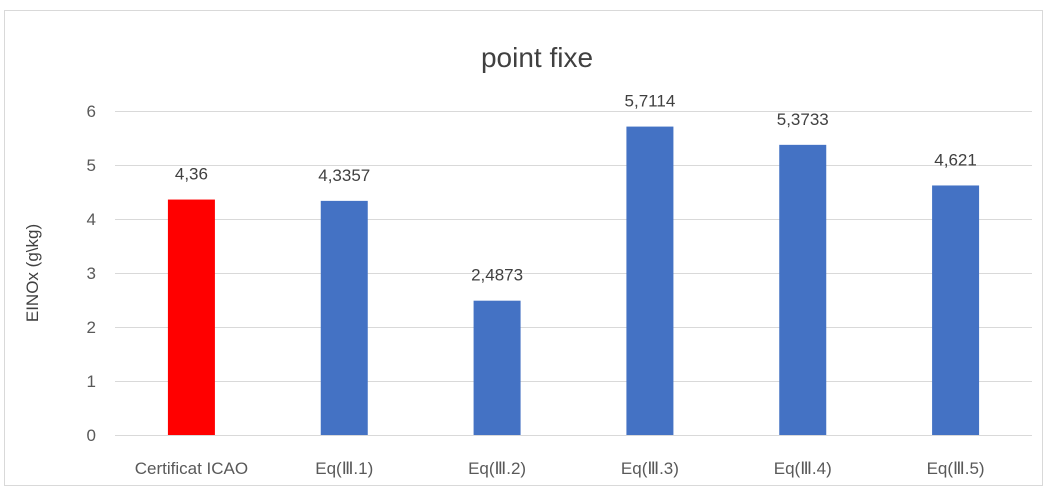  Describe the element at coordinates (91, 111) in the screenshot. I see `y-tick-label: 6` at that location.